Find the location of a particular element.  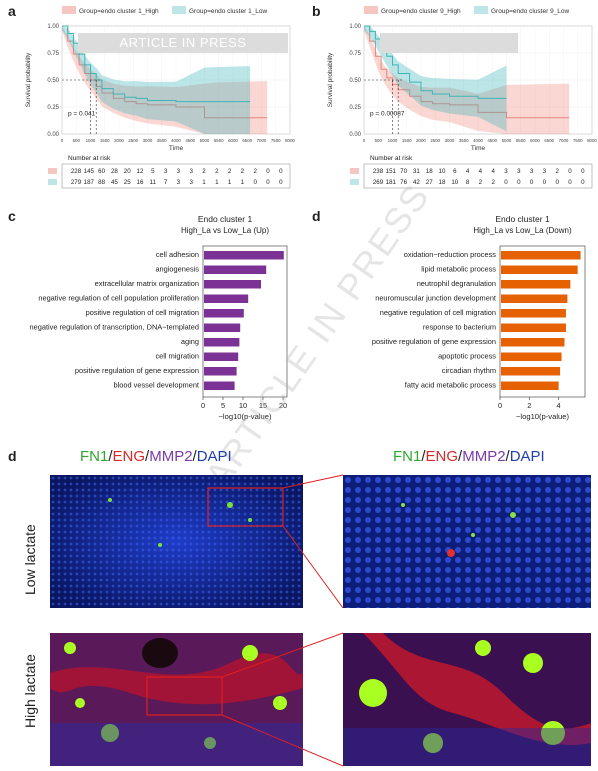

row-label-high: High lactate is located at coordinates (30, 691).